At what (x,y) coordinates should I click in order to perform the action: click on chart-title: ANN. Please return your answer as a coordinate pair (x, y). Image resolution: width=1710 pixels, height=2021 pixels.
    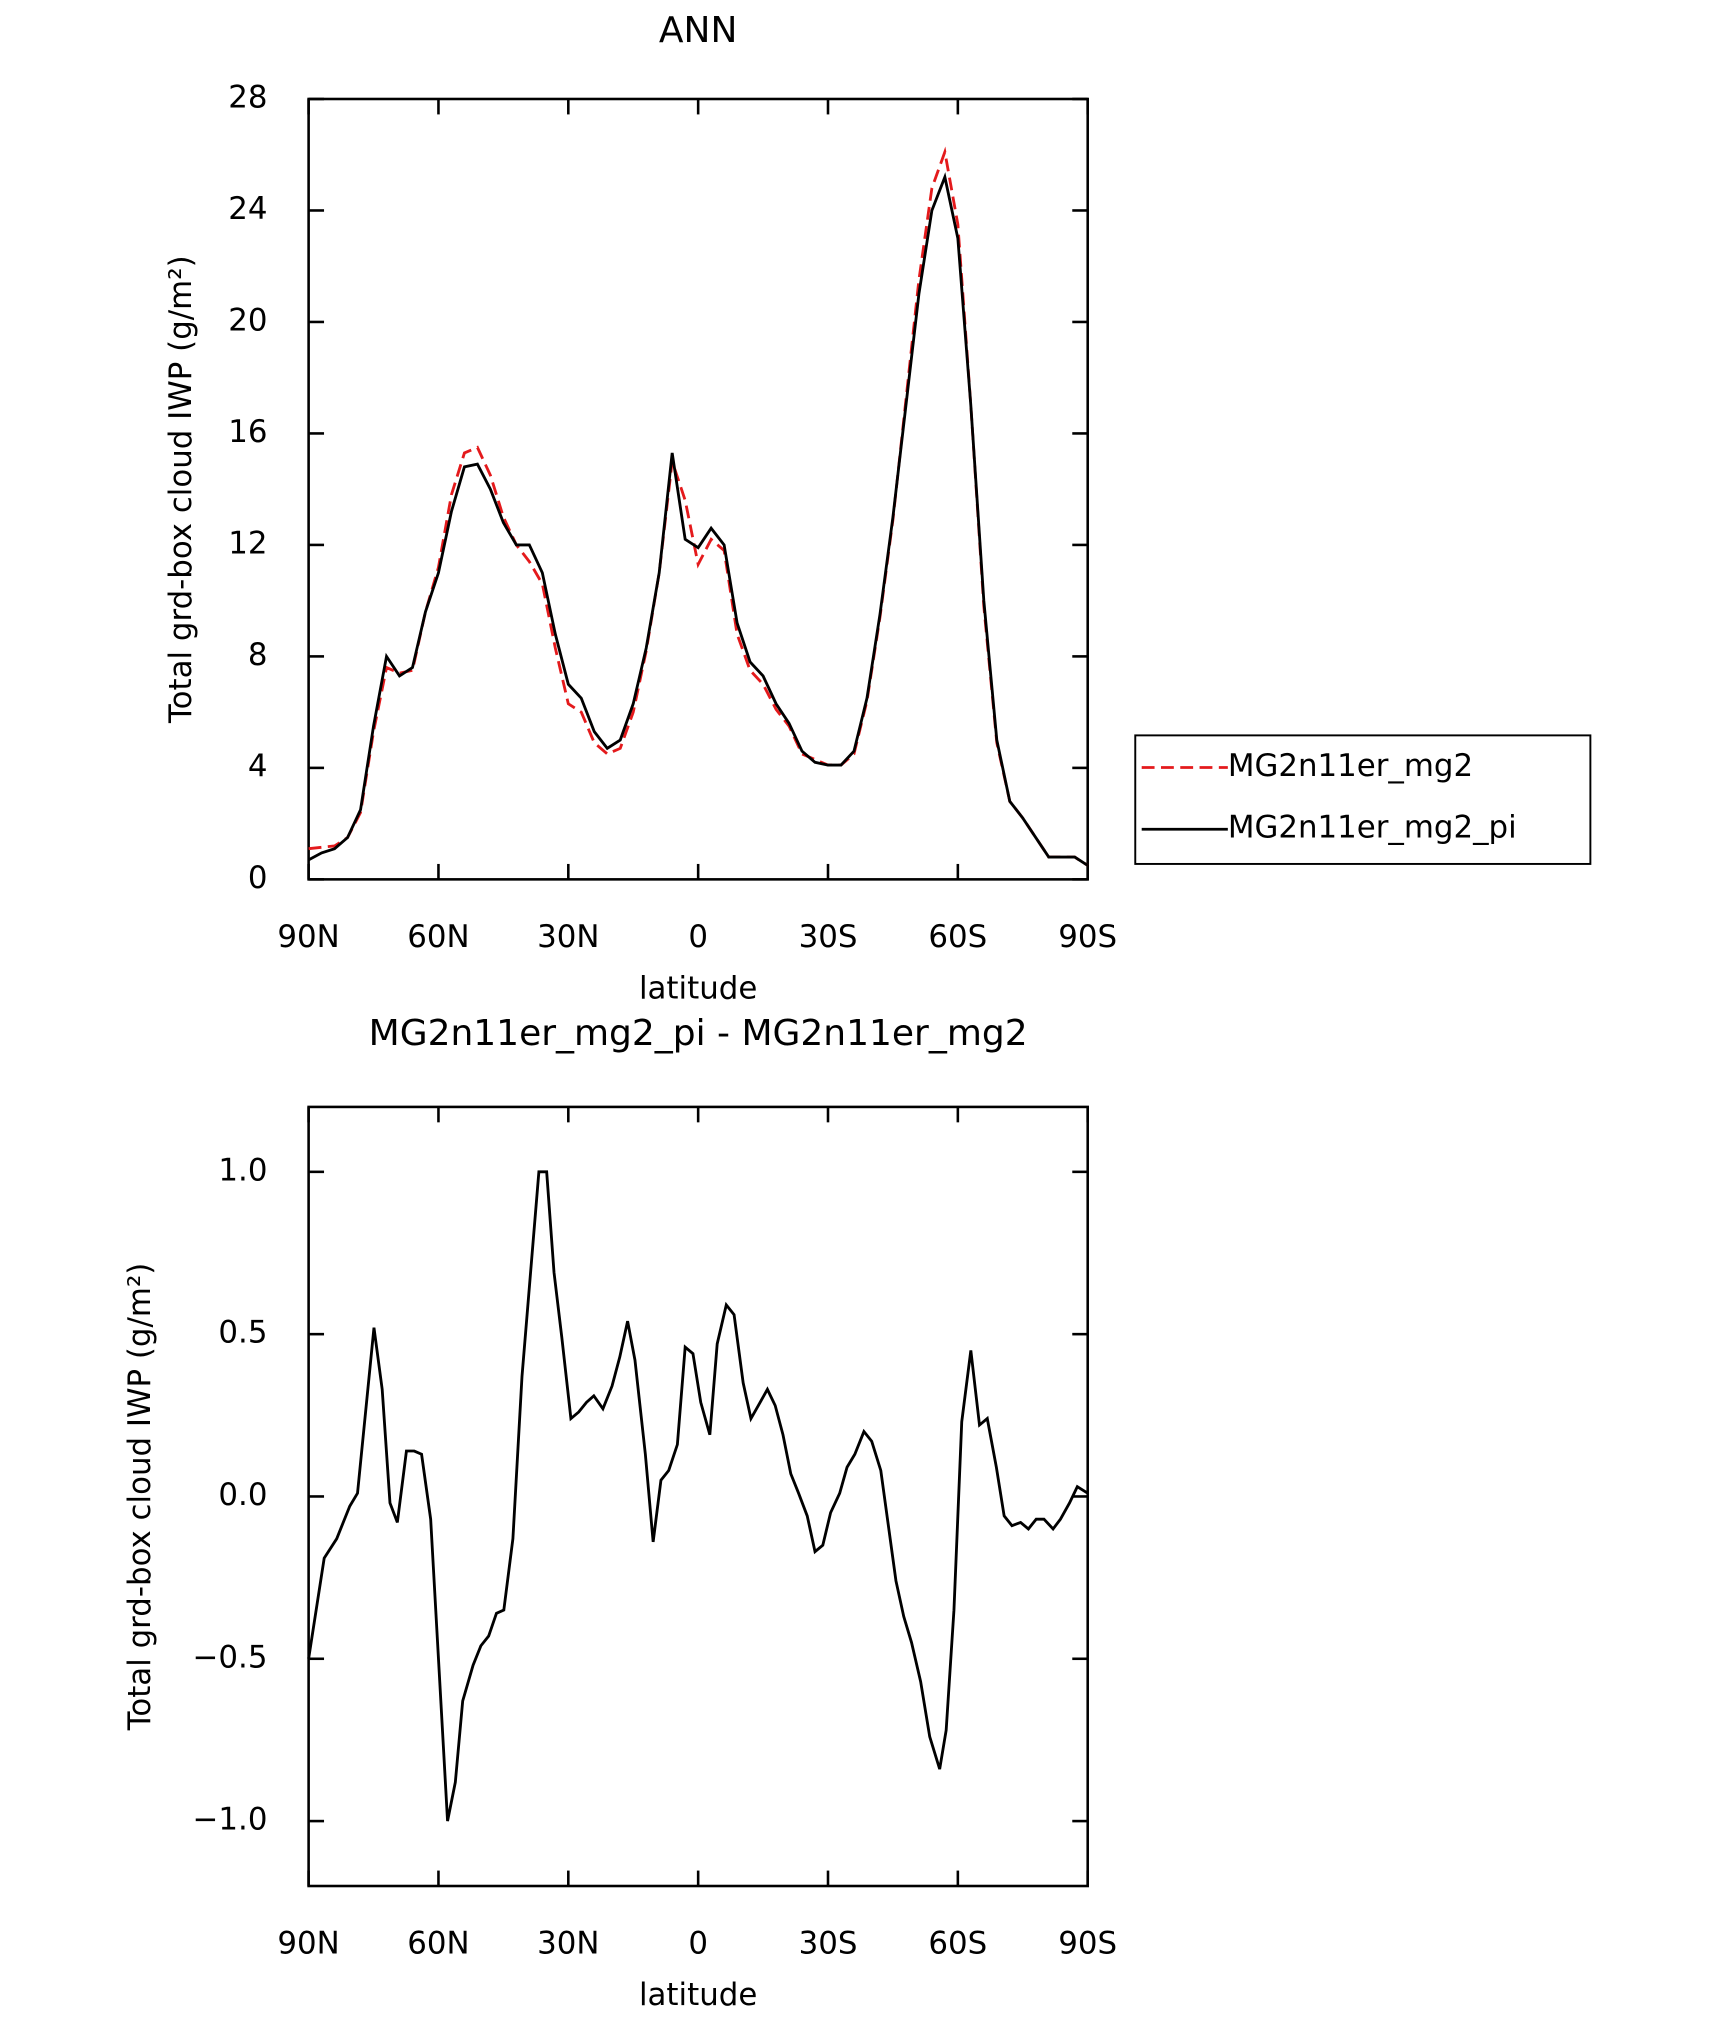
    Looking at the image, I should click on (698, 30).